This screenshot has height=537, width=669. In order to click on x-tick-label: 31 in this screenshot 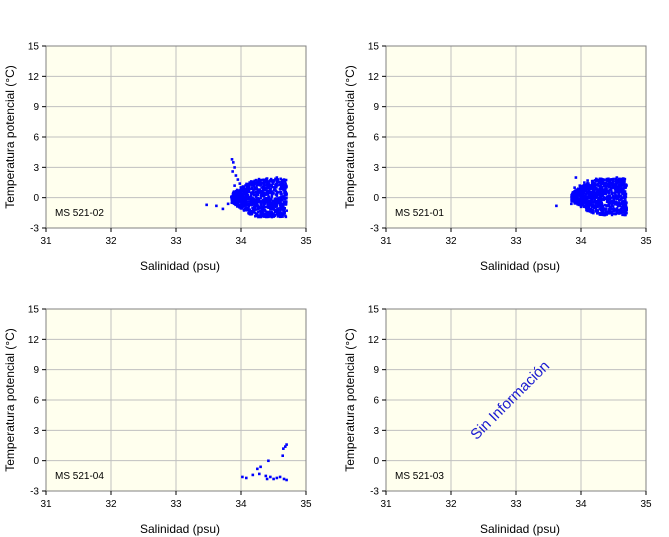, I will do `click(46, 504)`.